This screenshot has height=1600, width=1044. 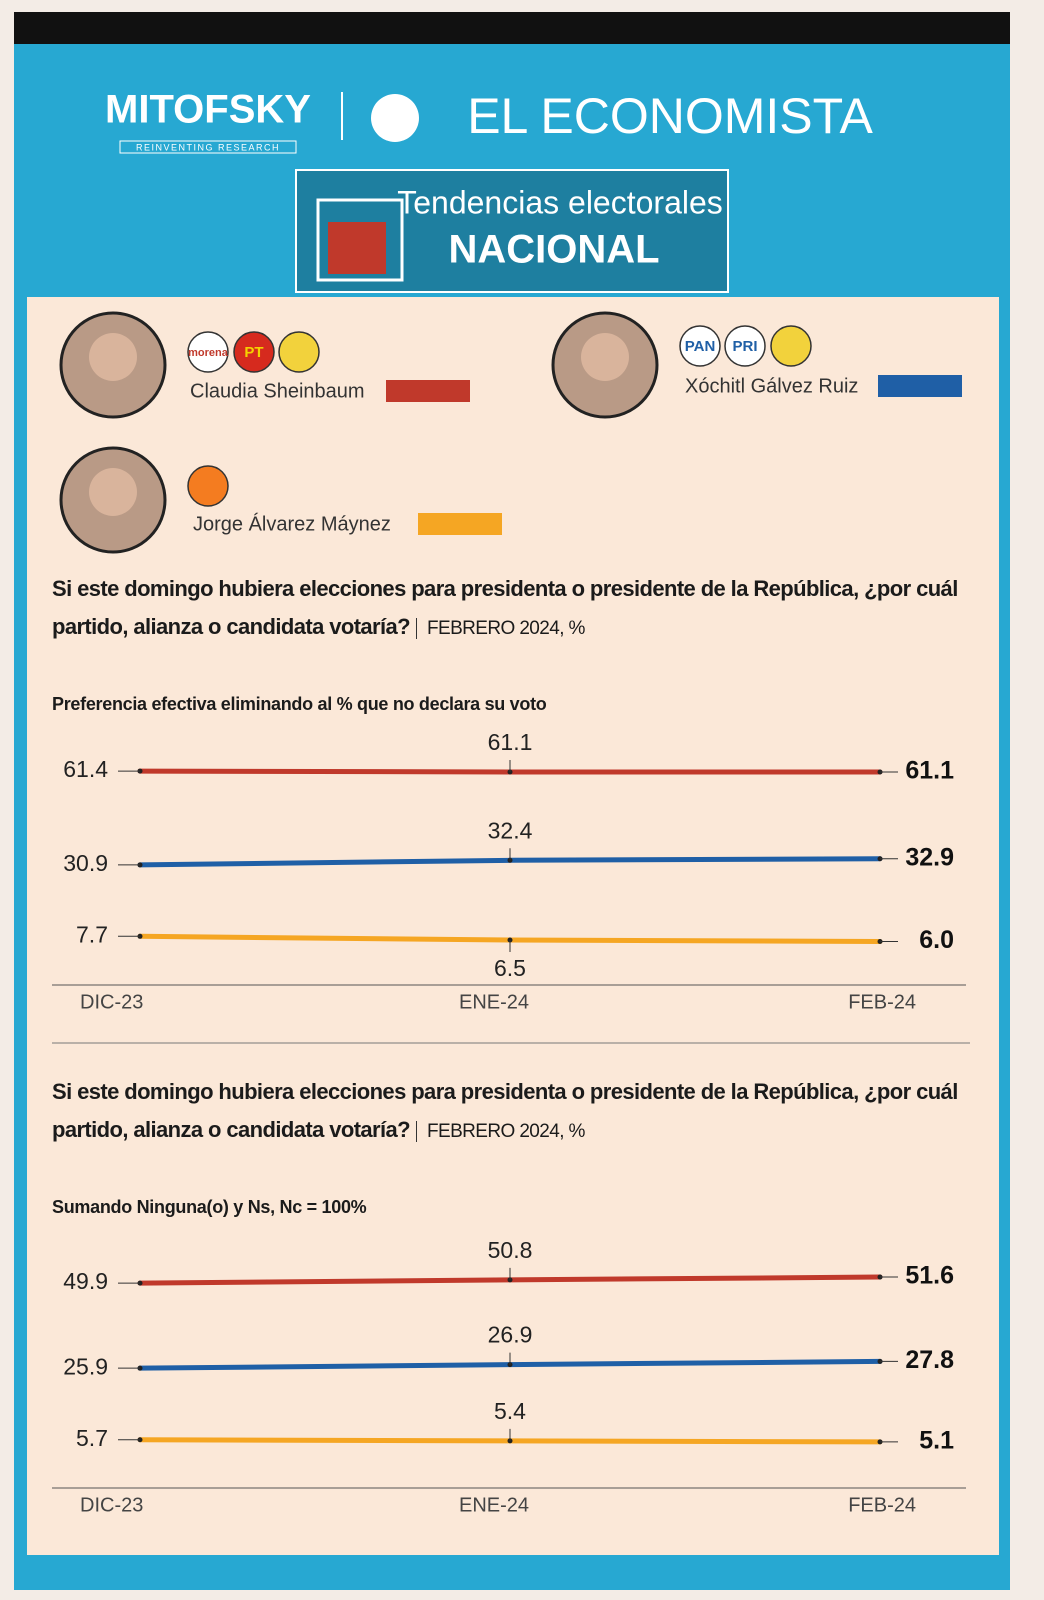 What do you see at coordinates (510, 1250) in the screenshot?
I see `data-label: 50.8` at bounding box center [510, 1250].